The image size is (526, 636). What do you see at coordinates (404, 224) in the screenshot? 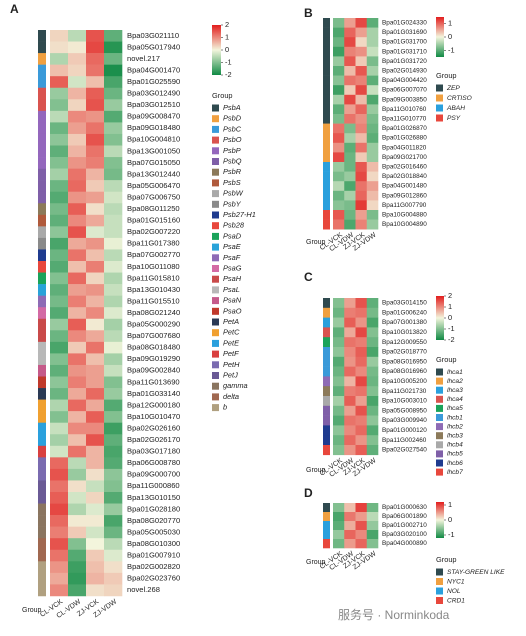
I see `row-label: Bpa10G004890` at bounding box center [404, 224].